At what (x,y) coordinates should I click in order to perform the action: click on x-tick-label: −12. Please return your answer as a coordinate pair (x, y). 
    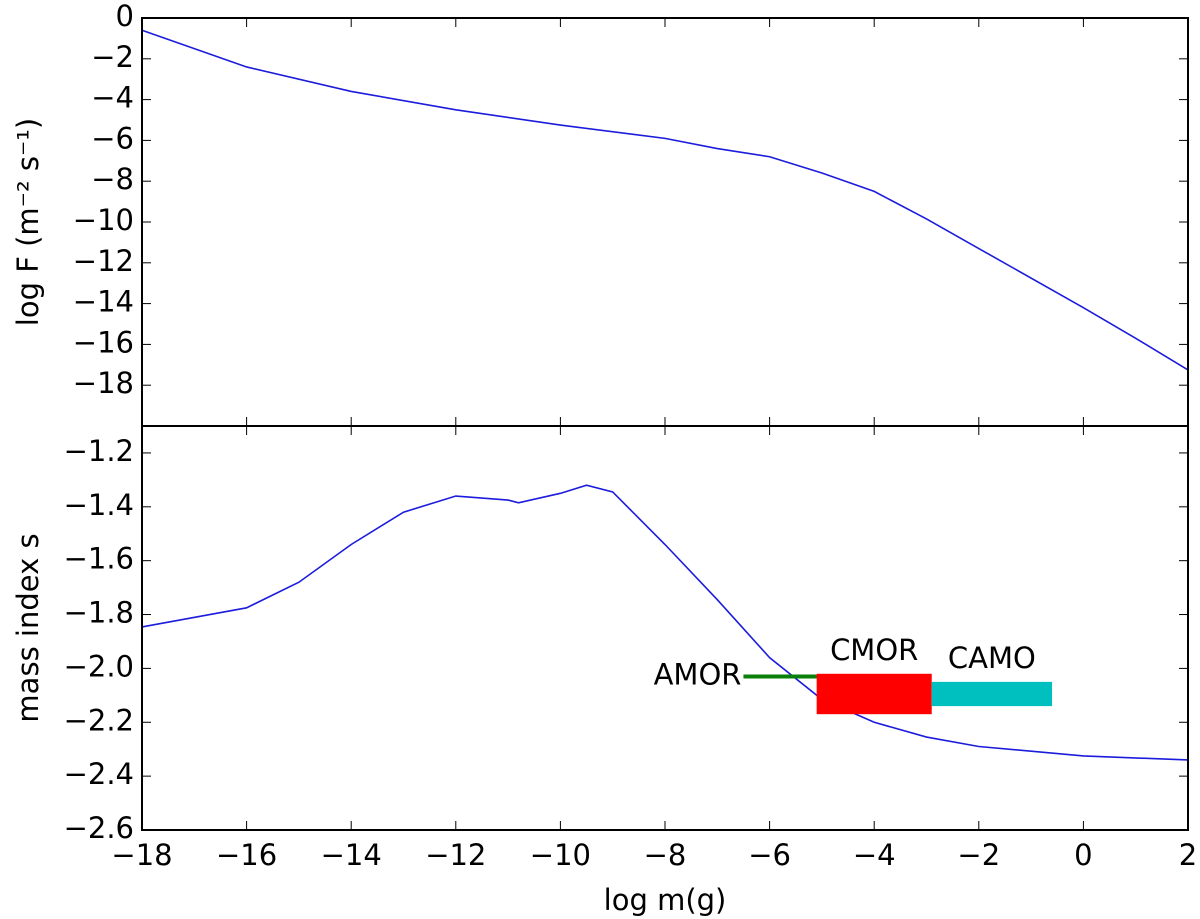
    Looking at the image, I should click on (455, 855).